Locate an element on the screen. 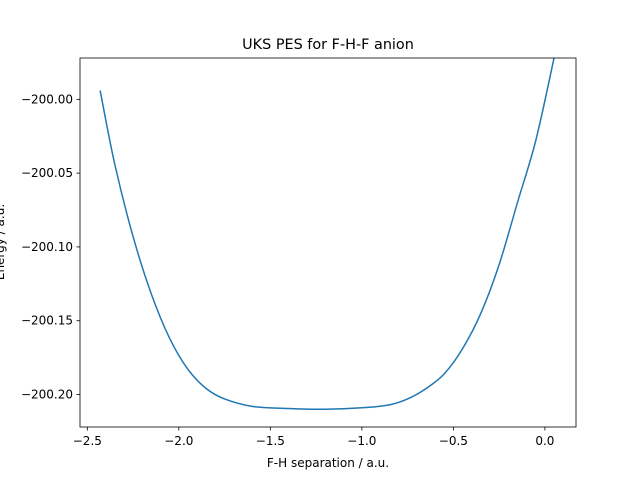  y-tick-label: −200.10 is located at coordinates (47, 247).